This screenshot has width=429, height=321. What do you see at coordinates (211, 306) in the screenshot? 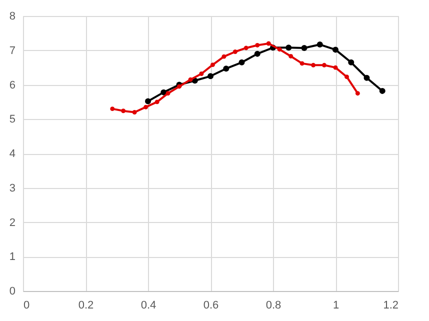
I see `x-tick-label: 0.6` at bounding box center [211, 306].